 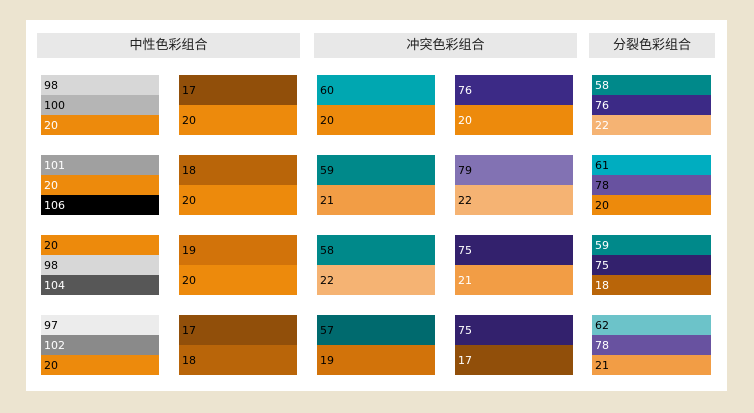 I want to click on color-segment: 100, so click(x=100, y=105).